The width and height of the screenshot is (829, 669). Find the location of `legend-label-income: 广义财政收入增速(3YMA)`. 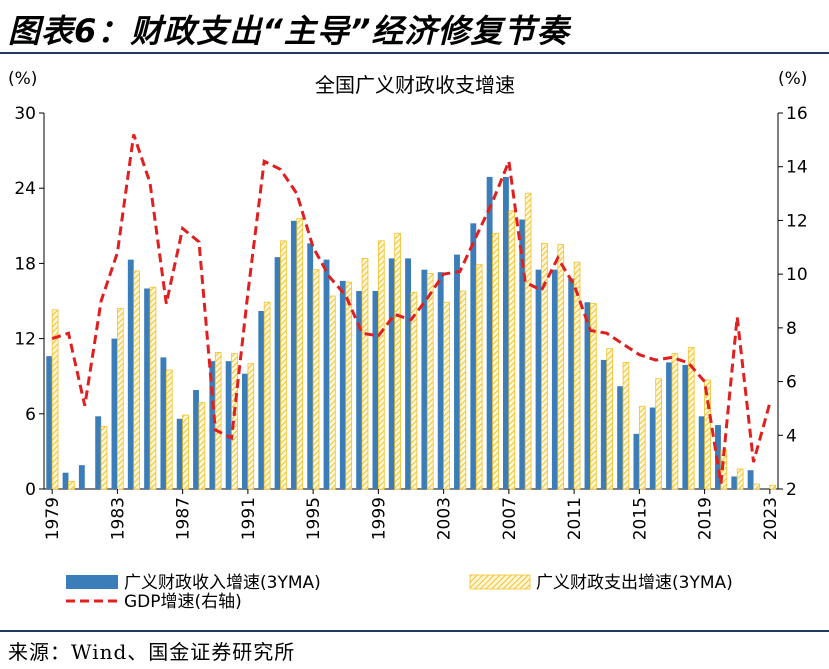

legend-label-income: 广义财政收入增速(3YMA) is located at coordinates (222, 583).